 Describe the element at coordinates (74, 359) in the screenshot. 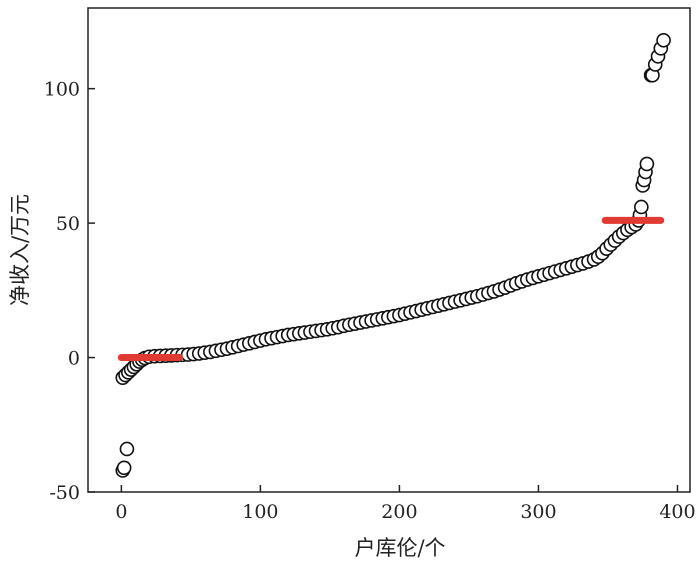

I see `y-tick-label: 0` at that location.